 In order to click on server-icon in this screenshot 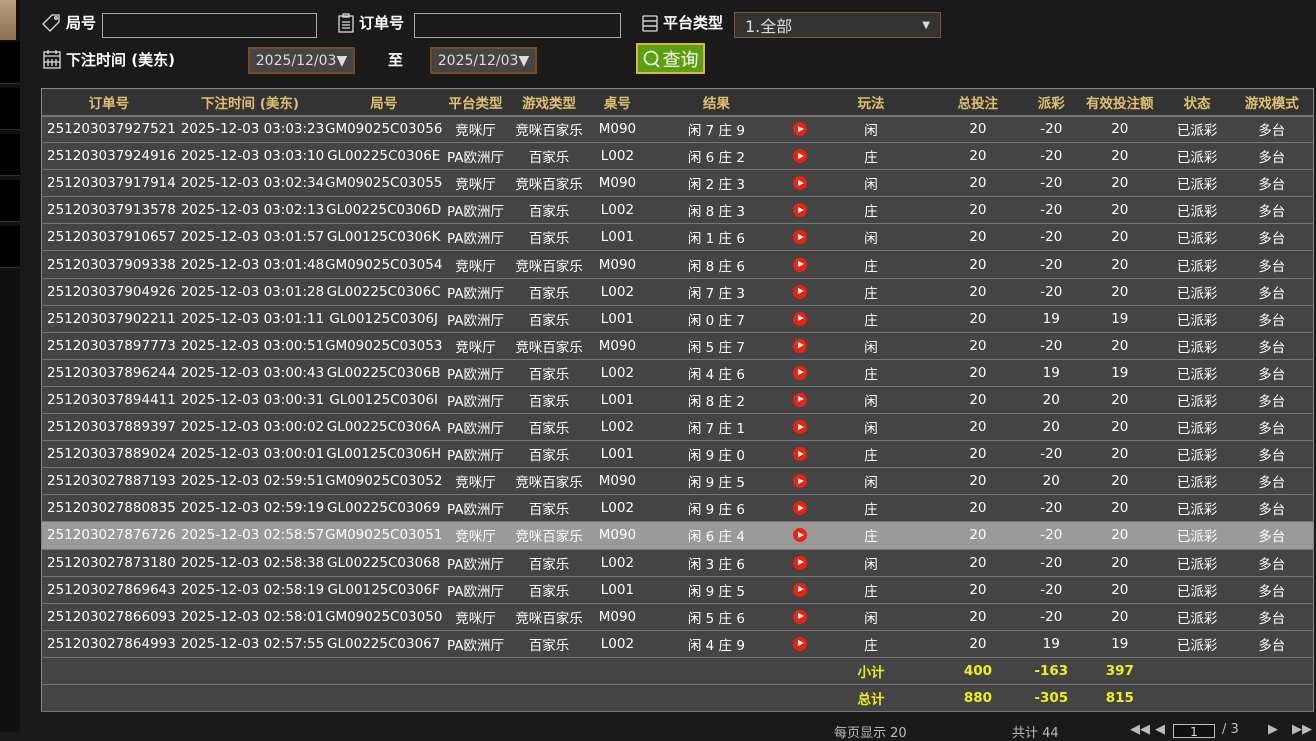, I will do `click(650, 23)`.